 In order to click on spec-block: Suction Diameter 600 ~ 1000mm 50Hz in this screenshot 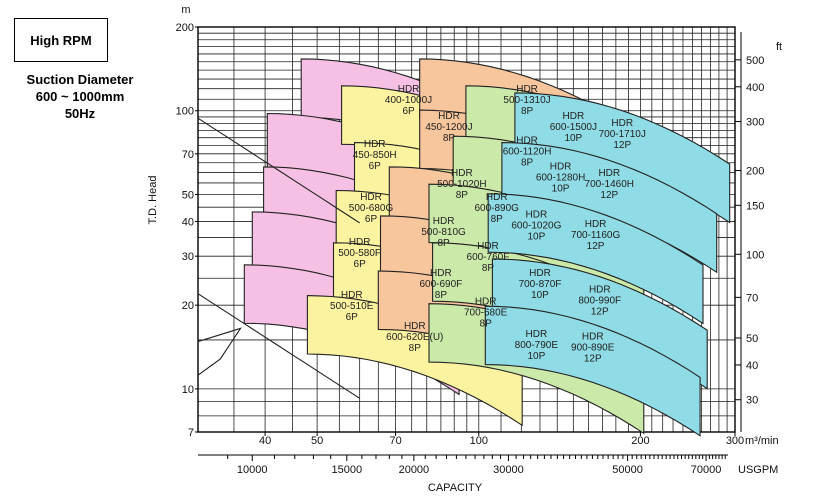, I will do `click(80, 96)`.